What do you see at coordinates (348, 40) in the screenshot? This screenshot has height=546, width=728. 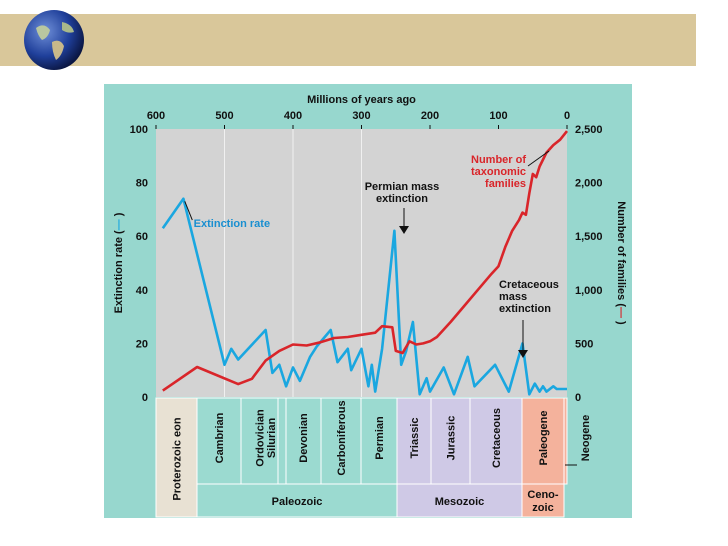 I see `title-banner` at bounding box center [348, 40].